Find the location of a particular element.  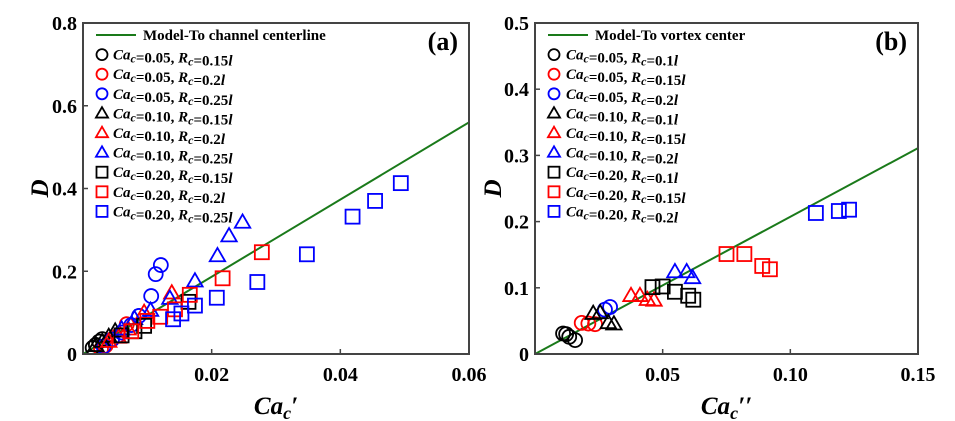

y-axis-label: D is located at coordinates (493, 188).